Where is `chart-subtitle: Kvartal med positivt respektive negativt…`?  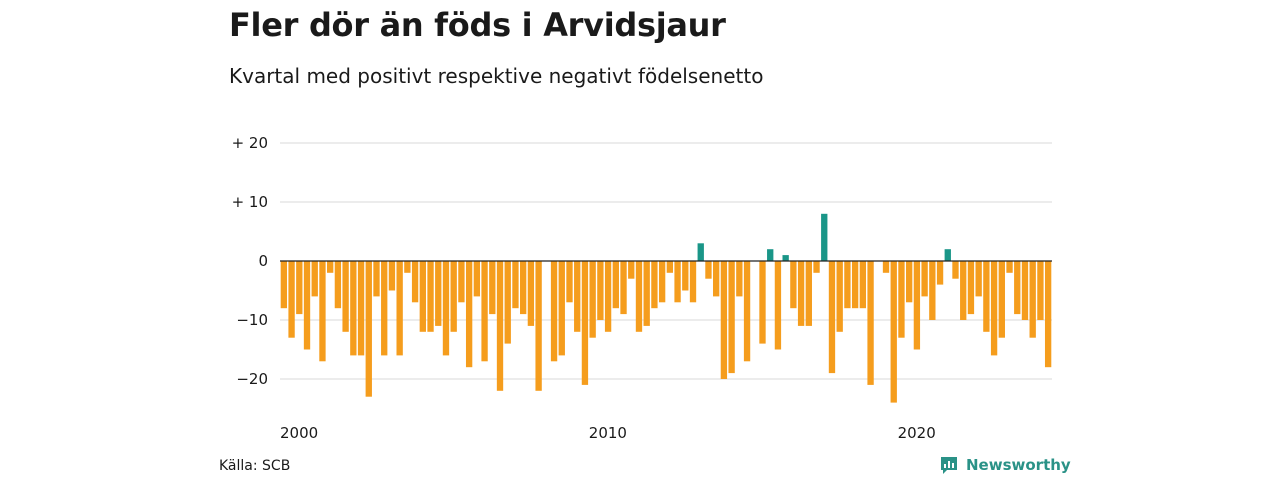
chart-subtitle: Kvartal med positivt respektive negativt… is located at coordinates (496, 76).